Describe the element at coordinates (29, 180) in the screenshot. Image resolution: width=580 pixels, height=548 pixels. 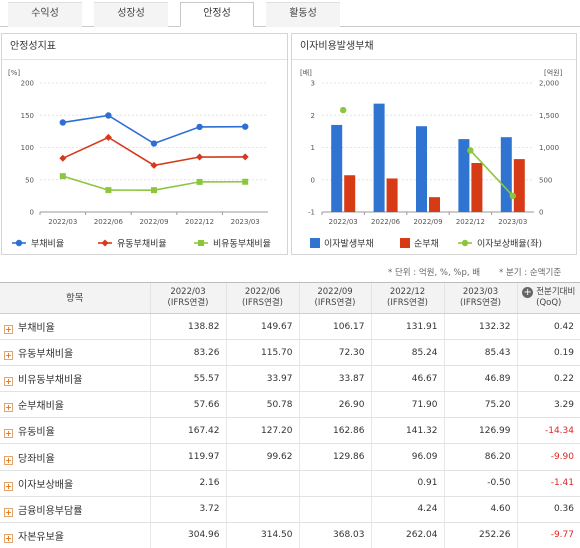
I see `y-tick-label: 50` at that location.